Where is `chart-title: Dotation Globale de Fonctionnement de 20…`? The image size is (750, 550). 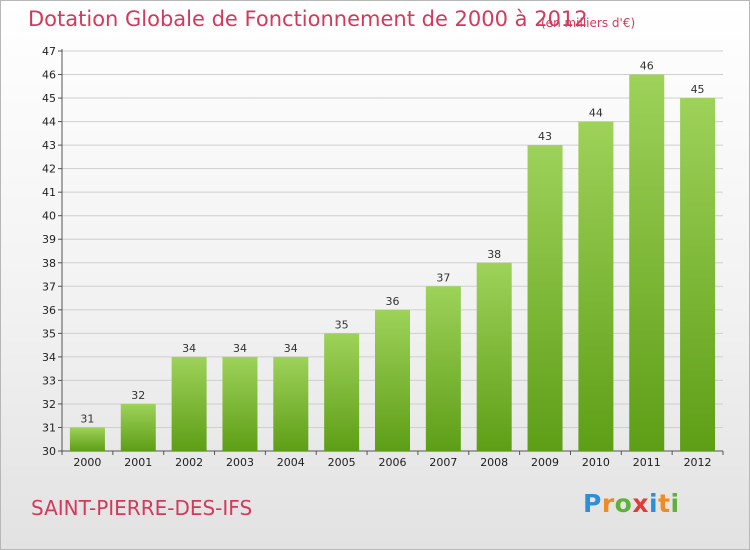
chart-title: Dotation Globale de Fonctionnement de 20… is located at coordinates (308, 19).